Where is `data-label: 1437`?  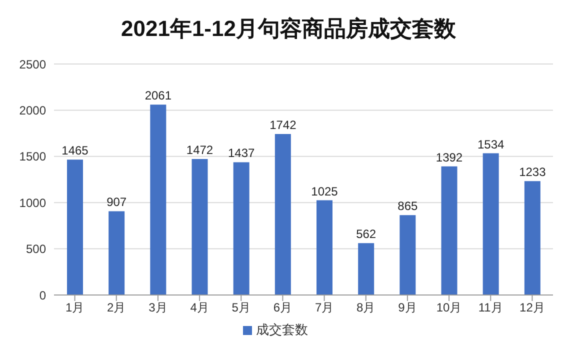 data-label: 1437 is located at coordinates (242, 153).